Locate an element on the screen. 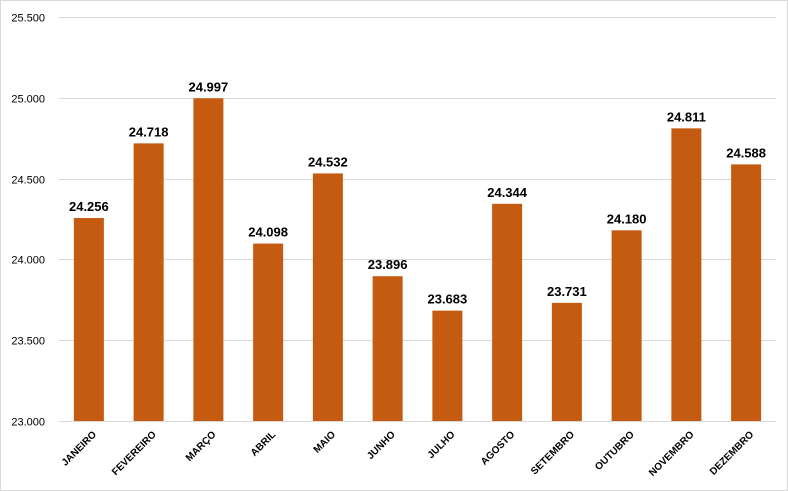 This screenshot has width=788, height=491. data-label: 24.098 is located at coordinates (268, 232).